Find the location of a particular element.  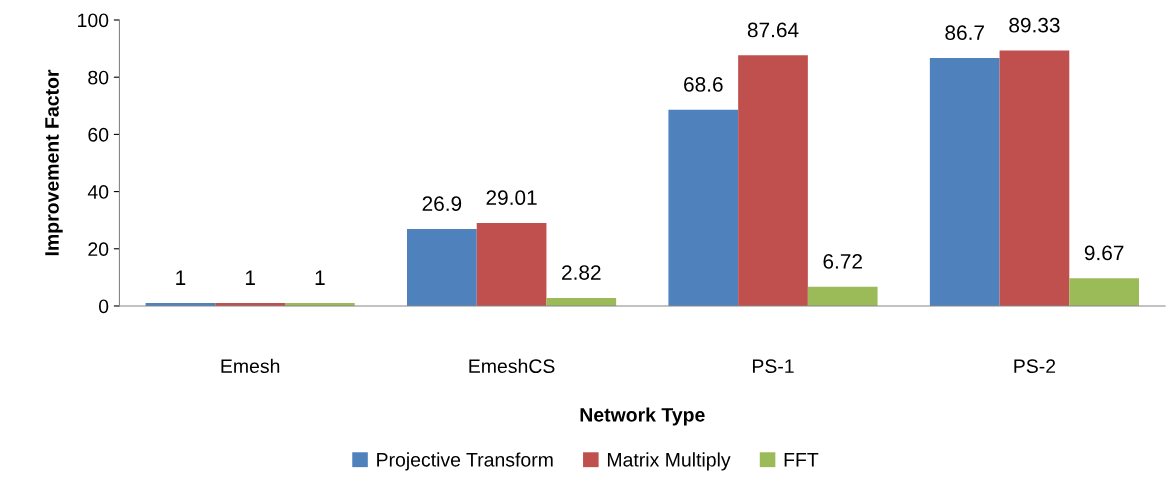

data-label: 26.9 is located at coordinates (442, 204).